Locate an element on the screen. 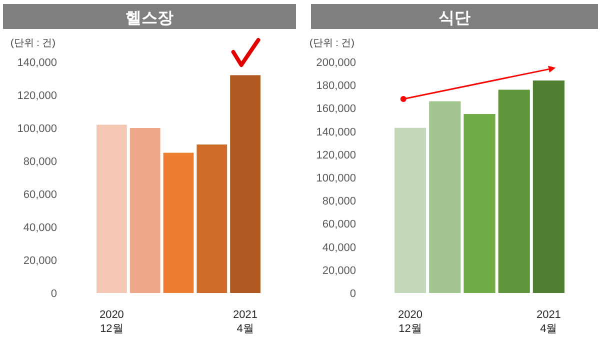 This screenshot has width=602, height=341. y-tick-label: 200,000 is located at coordinates (336, 63).